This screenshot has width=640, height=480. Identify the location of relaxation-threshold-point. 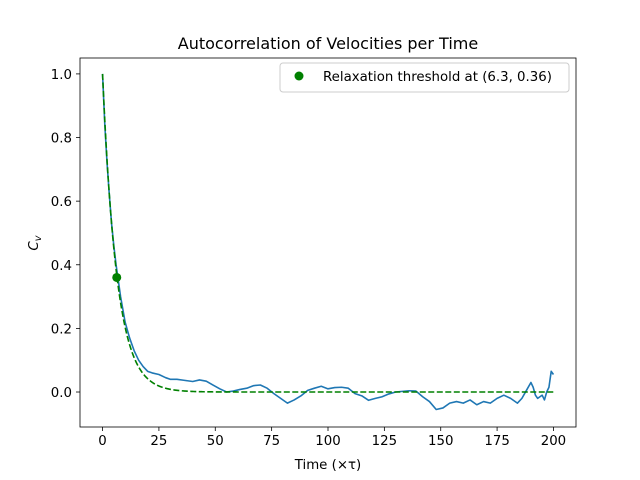
(117, 277).